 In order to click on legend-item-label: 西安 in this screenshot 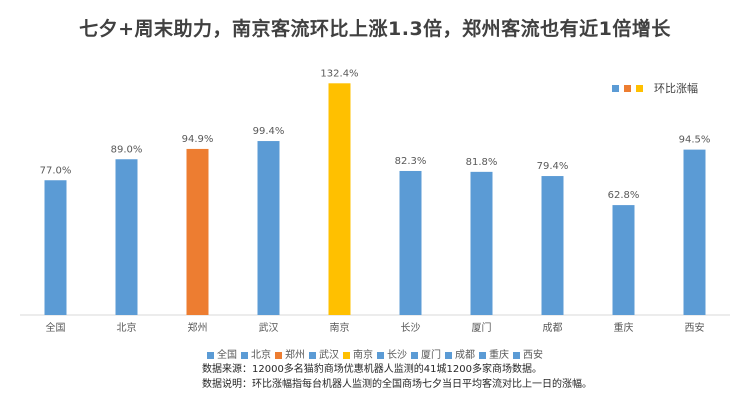, I will do `click(533, 355)`.